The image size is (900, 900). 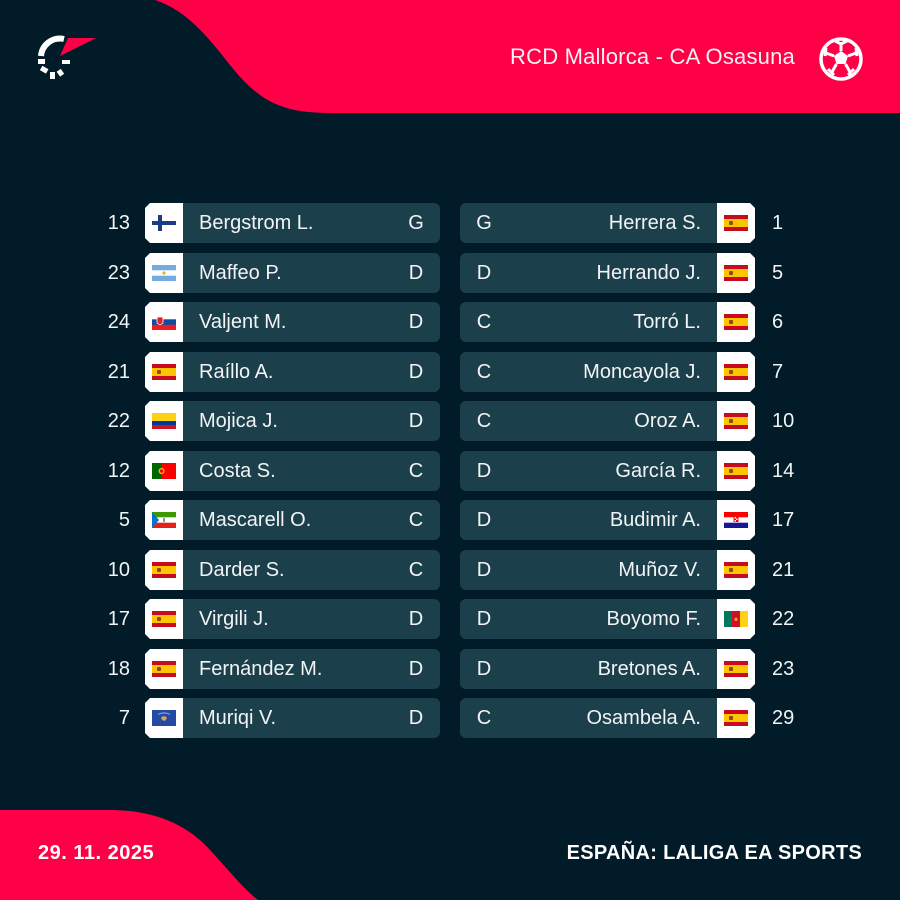 I want to click on player-name: Bretones A., so click(x=649, y=669).